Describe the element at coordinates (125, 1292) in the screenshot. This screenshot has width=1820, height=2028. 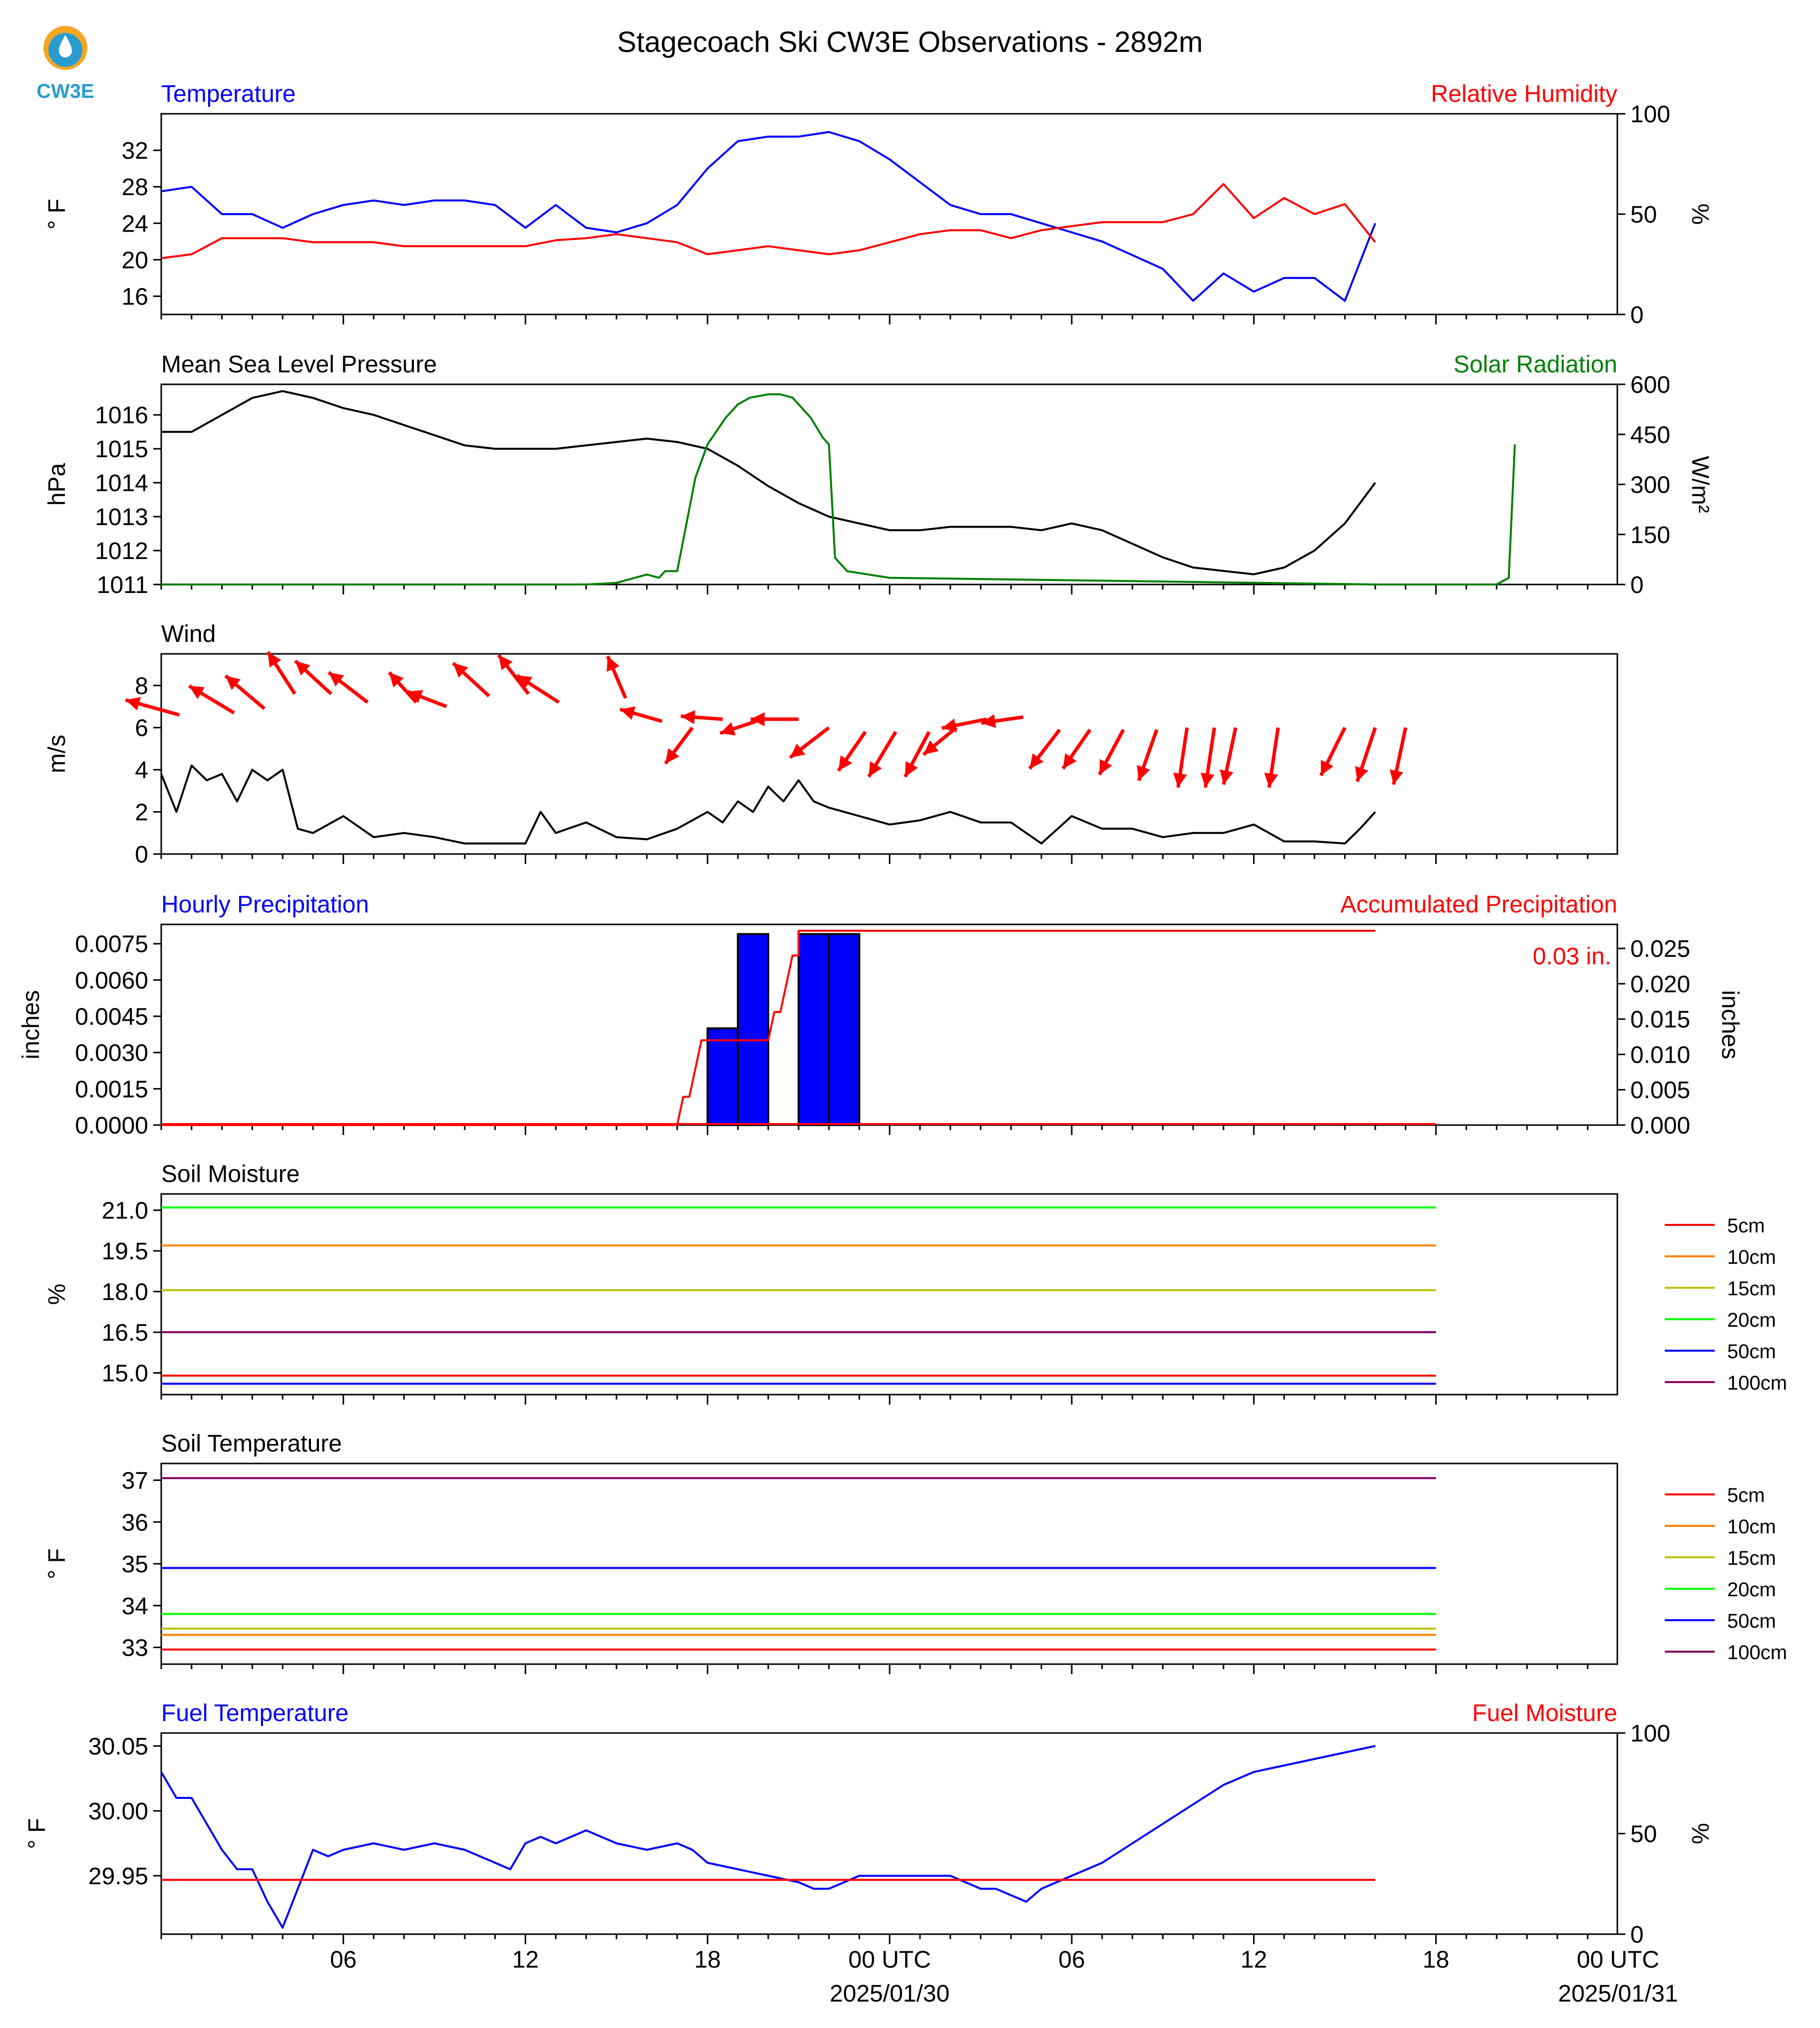
I see `y-tick-label: 18.0` at that location.